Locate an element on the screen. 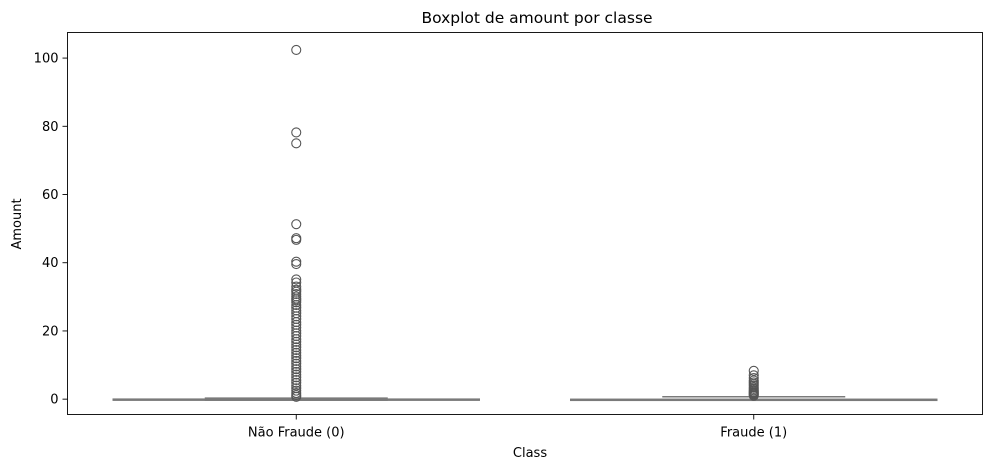  y-axis-label: Amount is located at coordinates (17, 223).